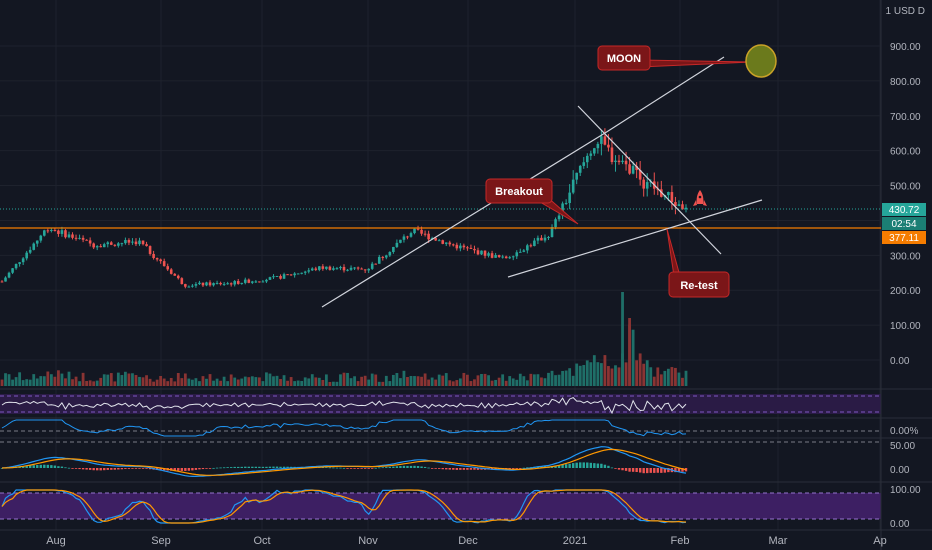  What do you see at coordinates (624, 58) in the screenshot?
I see `moon-callout` at bounding box center [624, 58].